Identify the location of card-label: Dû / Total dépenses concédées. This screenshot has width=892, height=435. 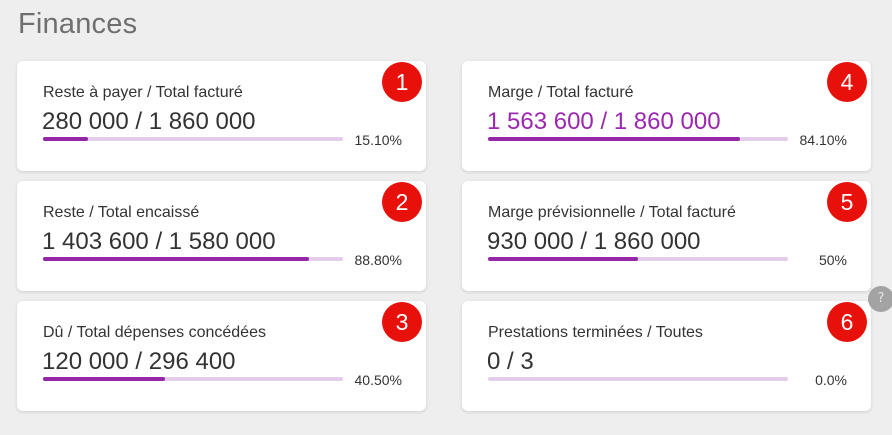
(154, 332).